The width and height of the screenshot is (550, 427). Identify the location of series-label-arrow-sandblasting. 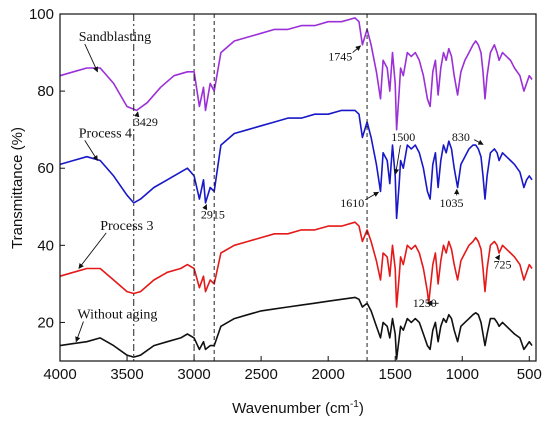
(91, 58).